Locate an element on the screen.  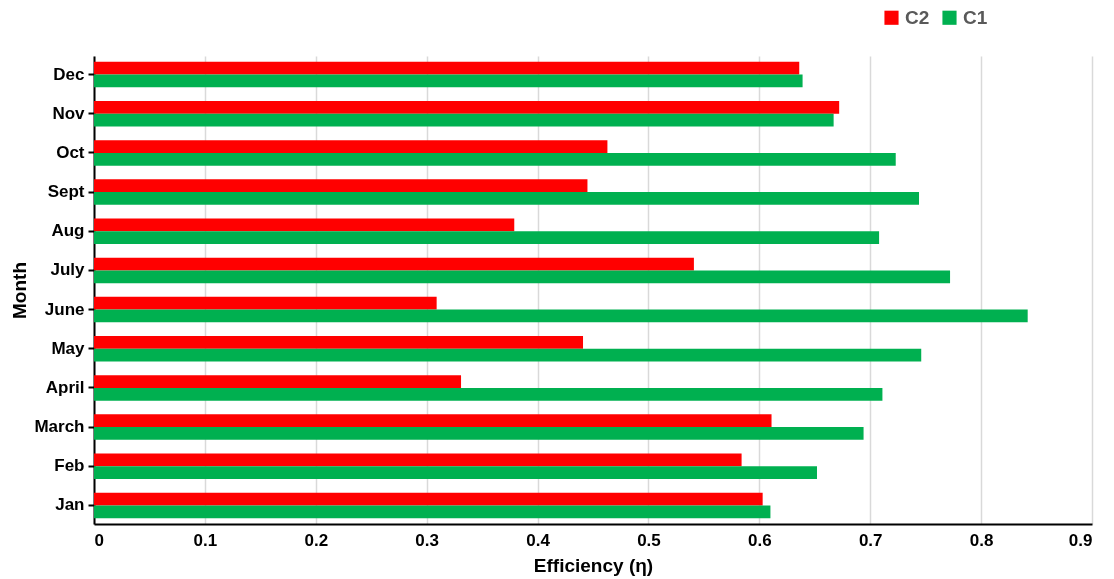
y-tick-label: June is located at coordinates (64, 309).